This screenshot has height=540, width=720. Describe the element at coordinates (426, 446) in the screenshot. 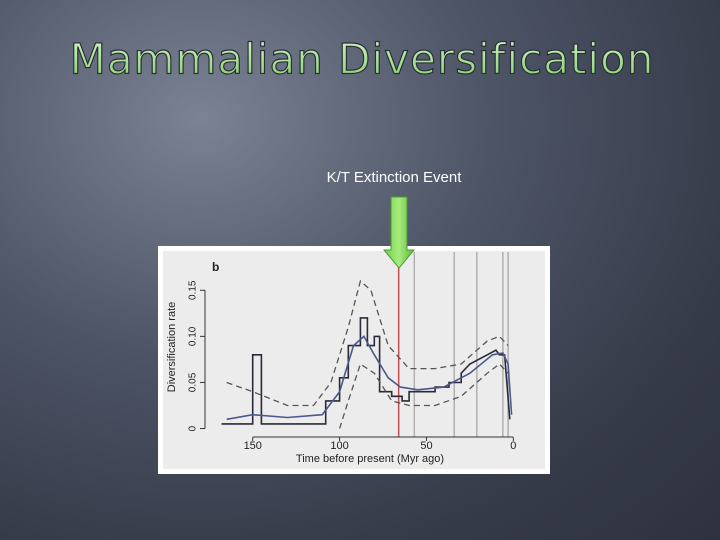

I see `x-tick-label: 50` at that location.